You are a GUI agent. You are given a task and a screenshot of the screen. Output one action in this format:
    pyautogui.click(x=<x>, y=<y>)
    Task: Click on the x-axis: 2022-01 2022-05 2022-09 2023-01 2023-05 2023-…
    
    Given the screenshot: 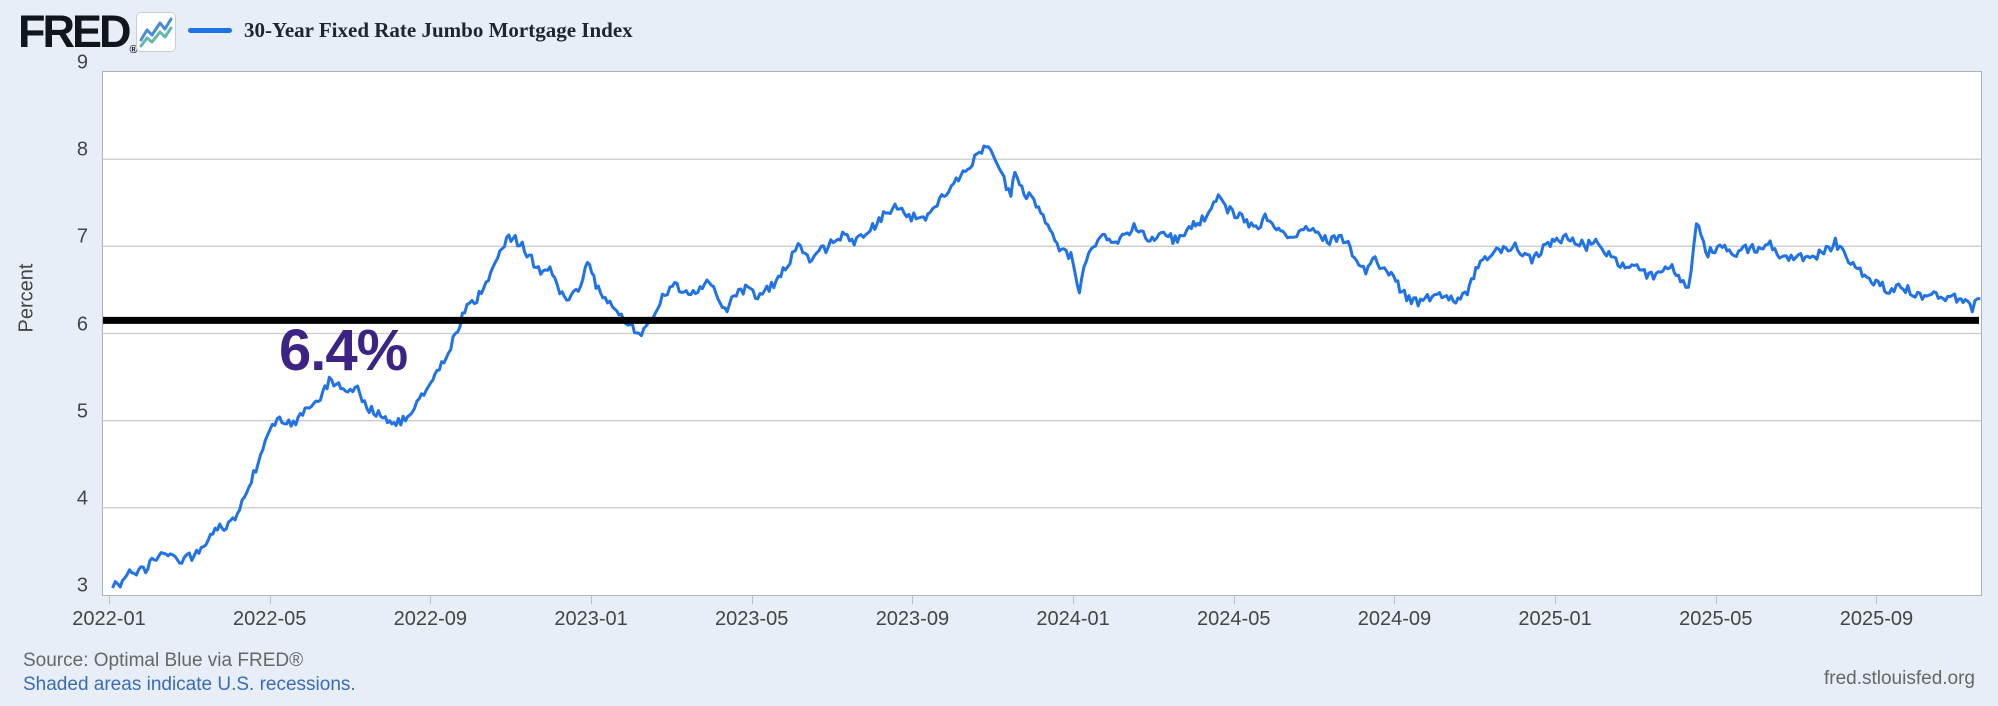 What is the action you would take?
    pyautogui.click(x=999, y=617)
    